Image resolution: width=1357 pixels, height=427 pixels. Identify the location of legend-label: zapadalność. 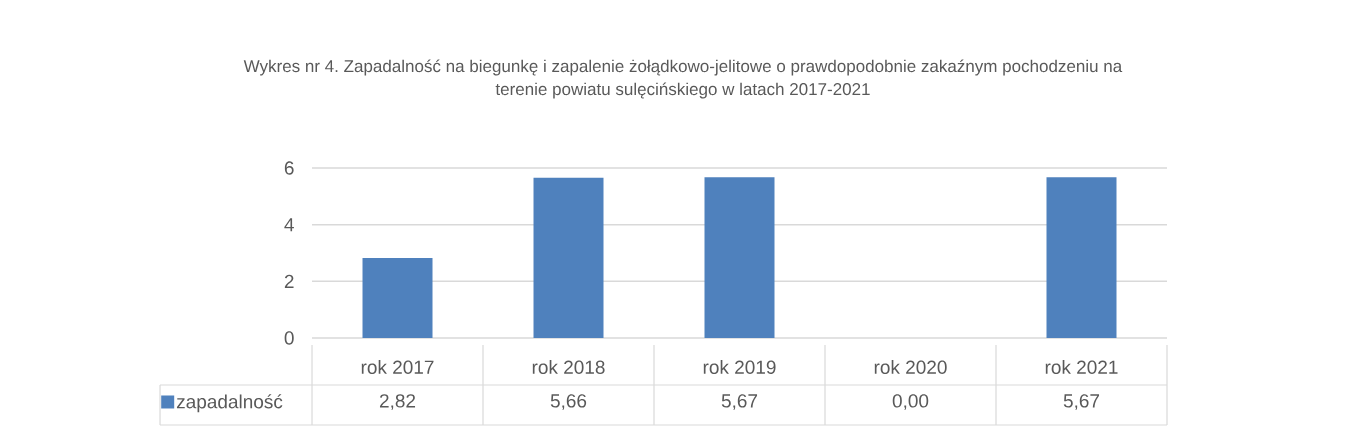
(229, 403).